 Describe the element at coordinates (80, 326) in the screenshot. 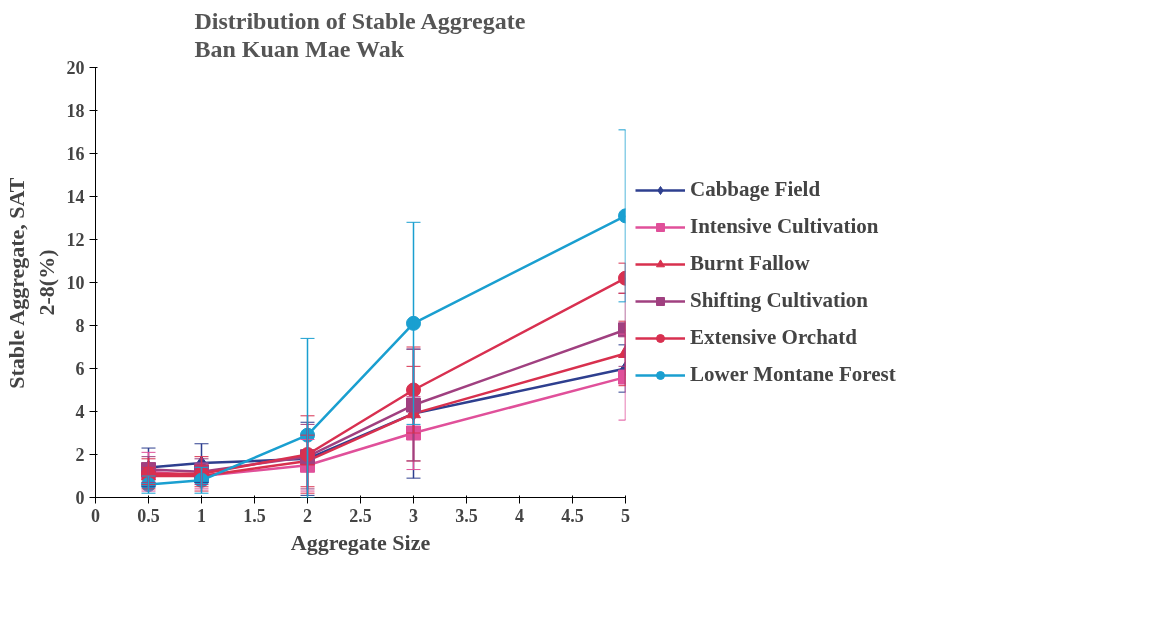

I see `y-tick-label: 8` at that location.